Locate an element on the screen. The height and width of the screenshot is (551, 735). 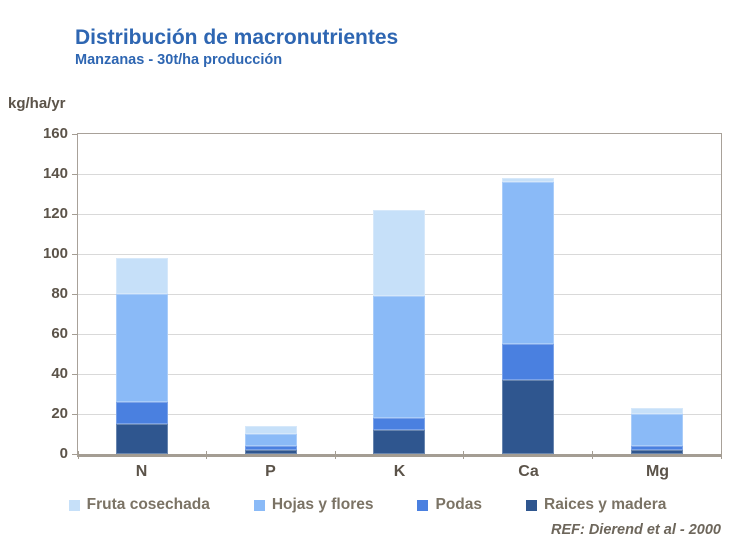
bar-segment-k-fruta-cosechada is located at coordinates (399, 253).